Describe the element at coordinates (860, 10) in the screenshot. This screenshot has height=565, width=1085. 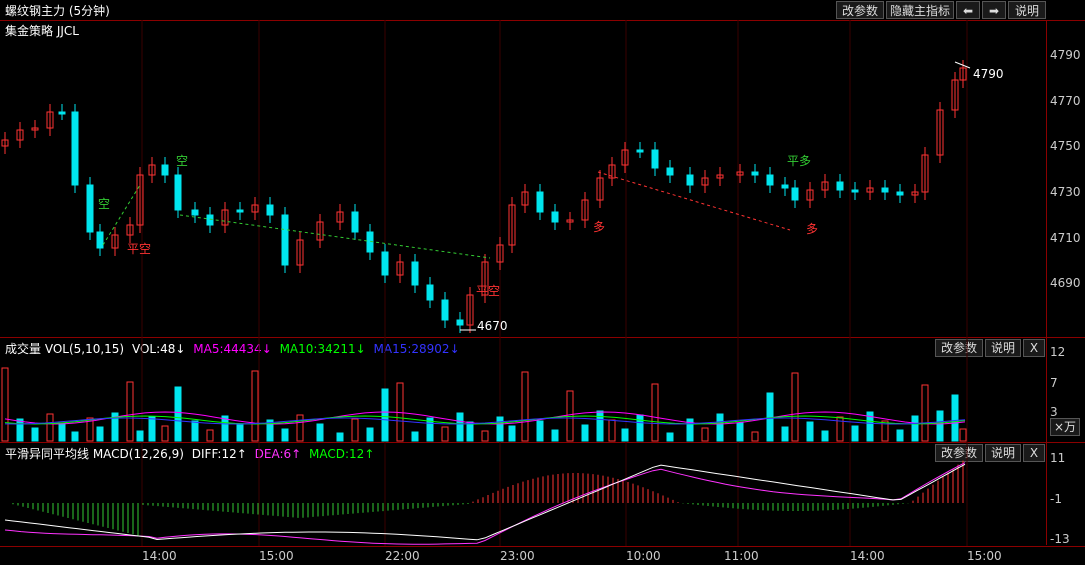
I see `edit-params-button: 改参数` at that location.